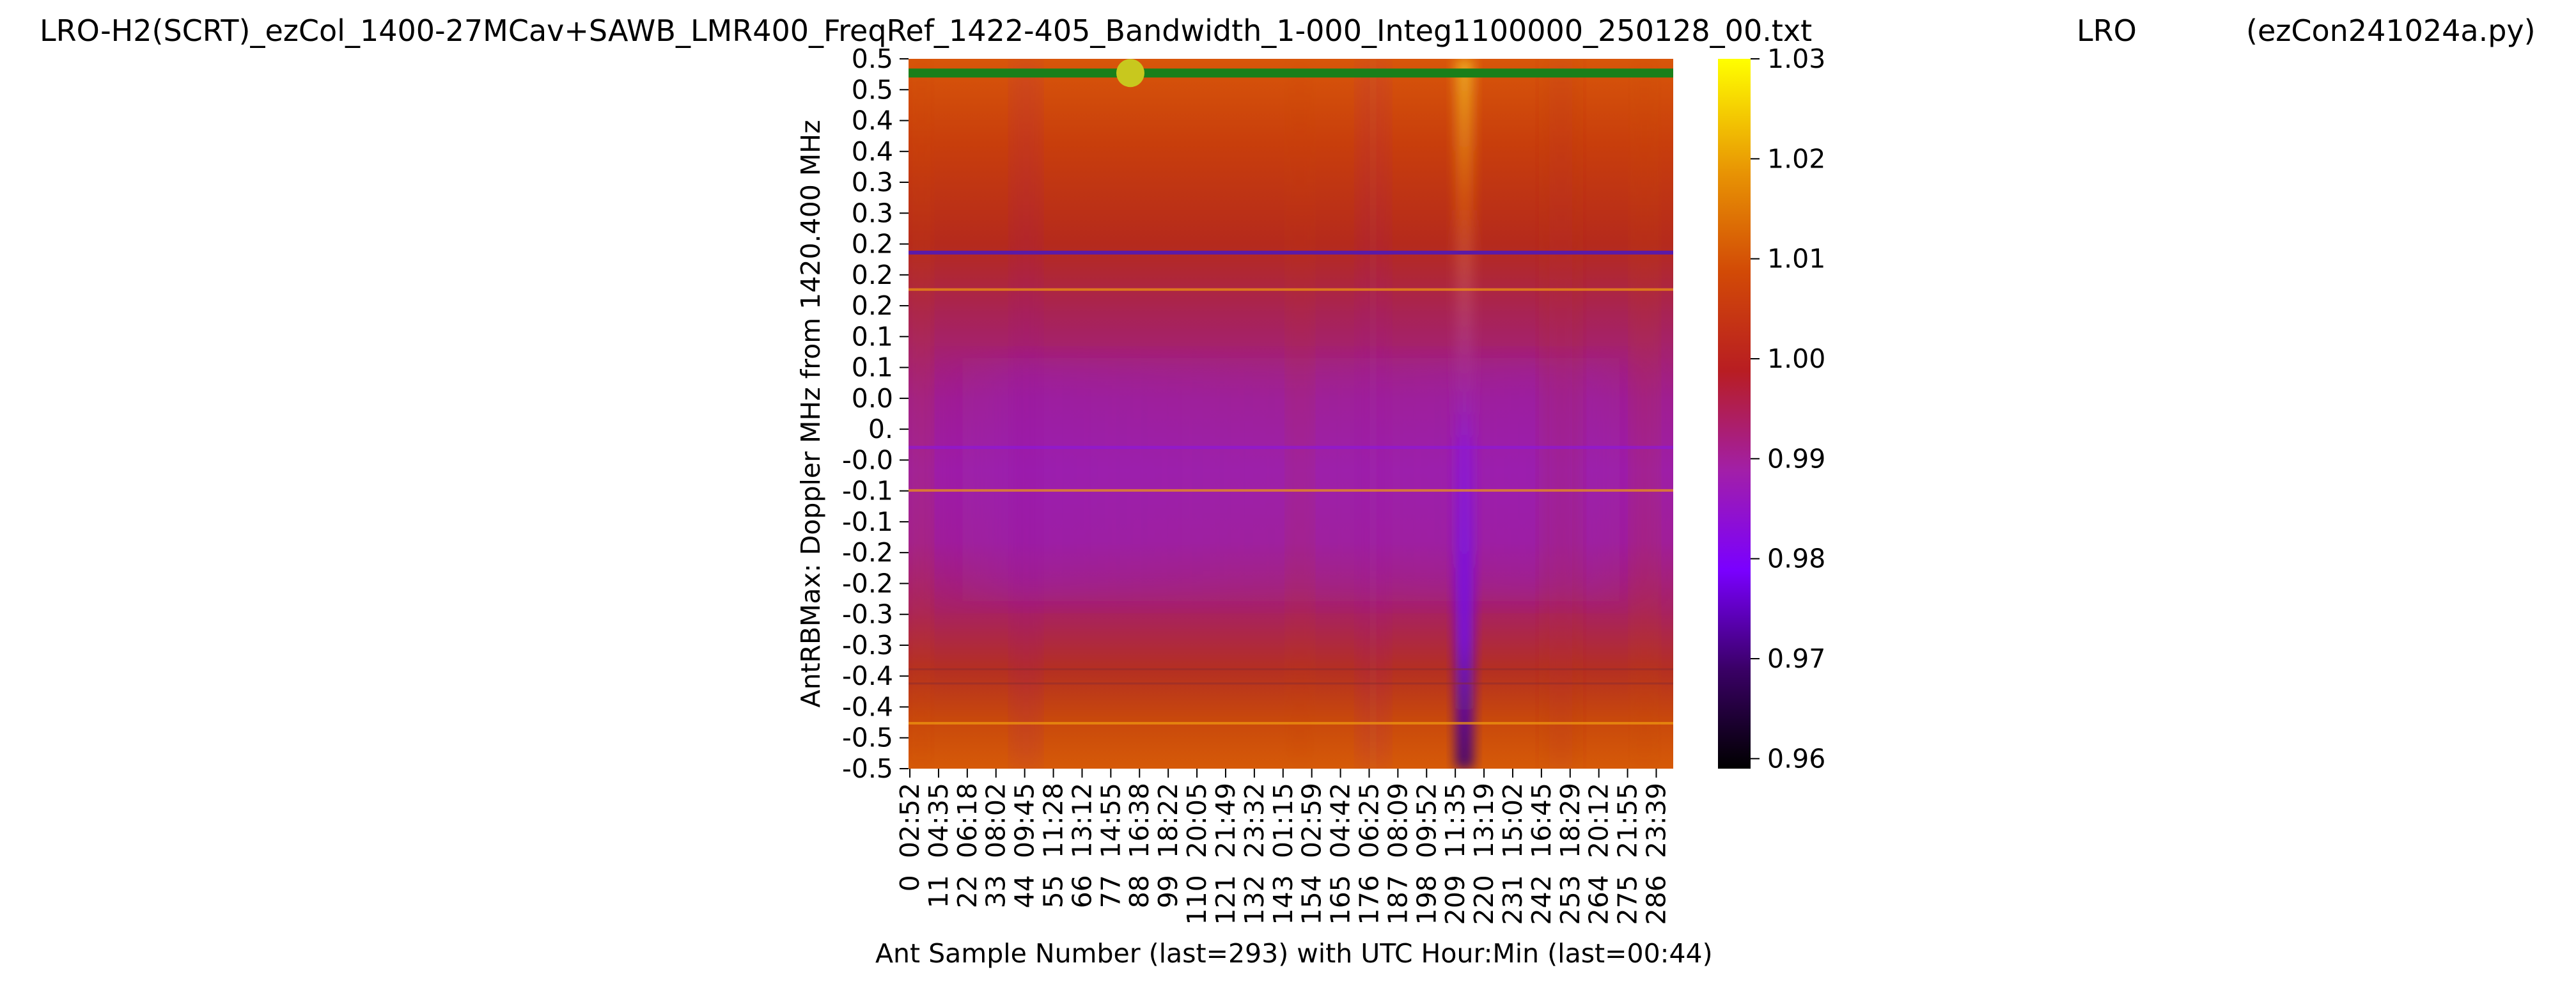  Describe the element at coordinates (1312, 854) in the screenshot. I see `x-tick-label: 154 02:59` at that location.